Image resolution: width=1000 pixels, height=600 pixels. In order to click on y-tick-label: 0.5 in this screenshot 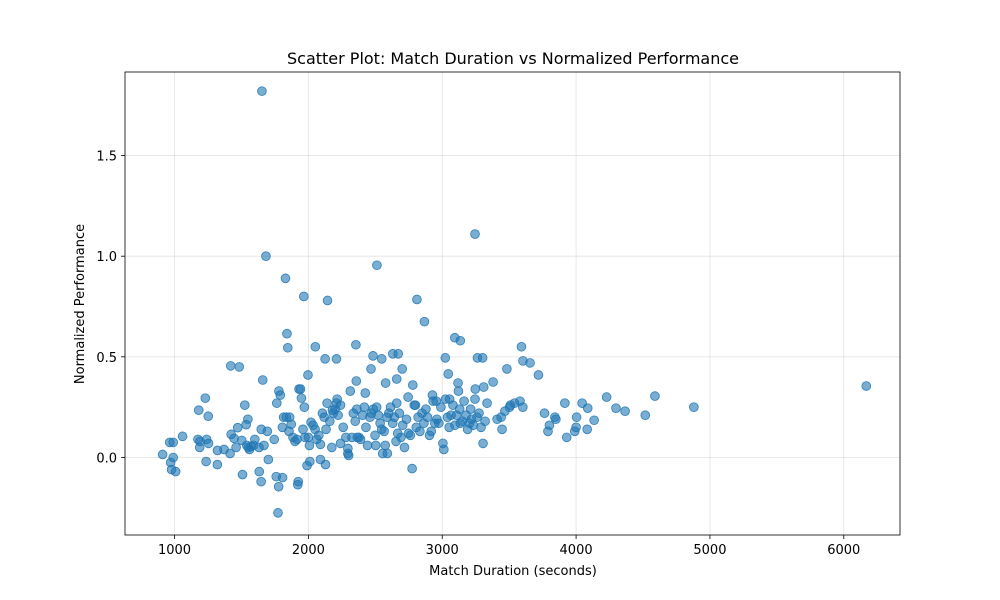, I will do `click(106, 358)`.